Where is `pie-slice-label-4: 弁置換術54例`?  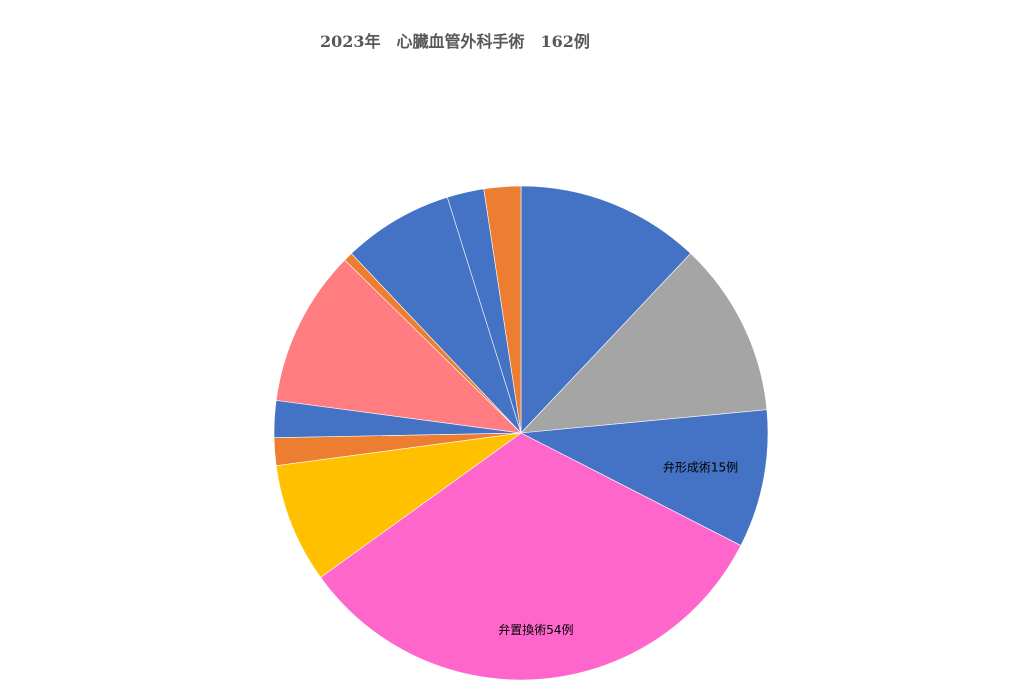 pie-slice-label-4: 弁置換術54例 is located at coordinates (535, 629).